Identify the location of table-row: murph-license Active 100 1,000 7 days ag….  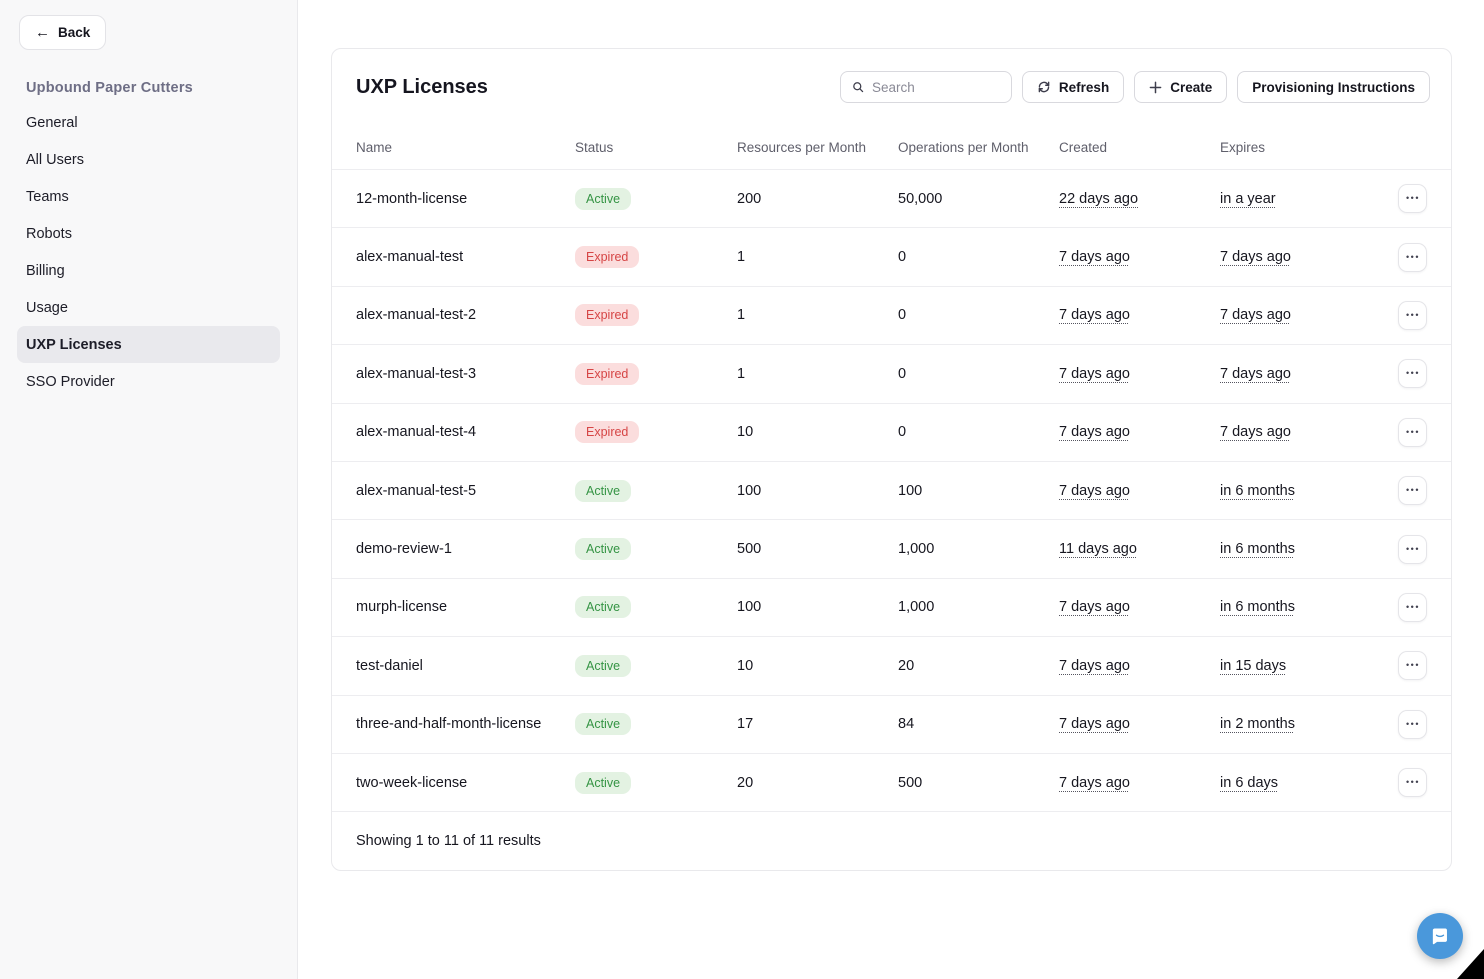
(891, 608).